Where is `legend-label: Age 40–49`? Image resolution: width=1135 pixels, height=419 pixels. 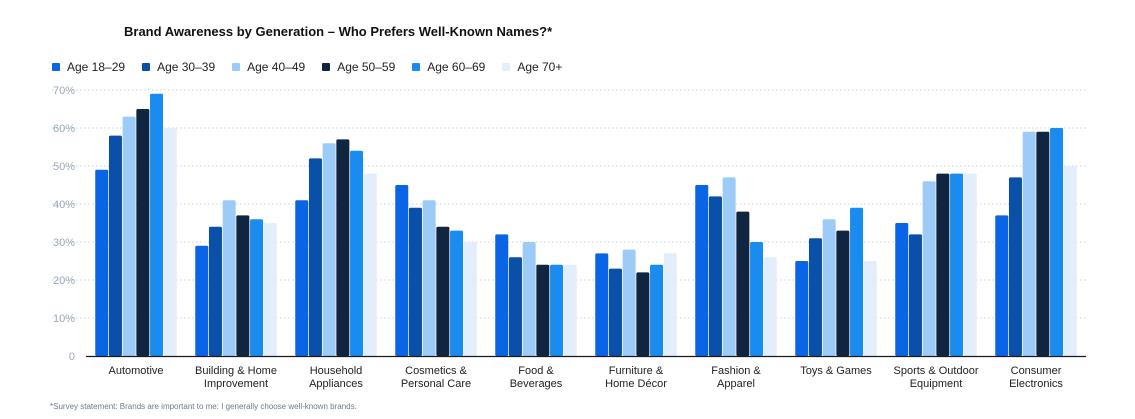
legend-label: Age 40–49 is located at coordinates (276, 67).